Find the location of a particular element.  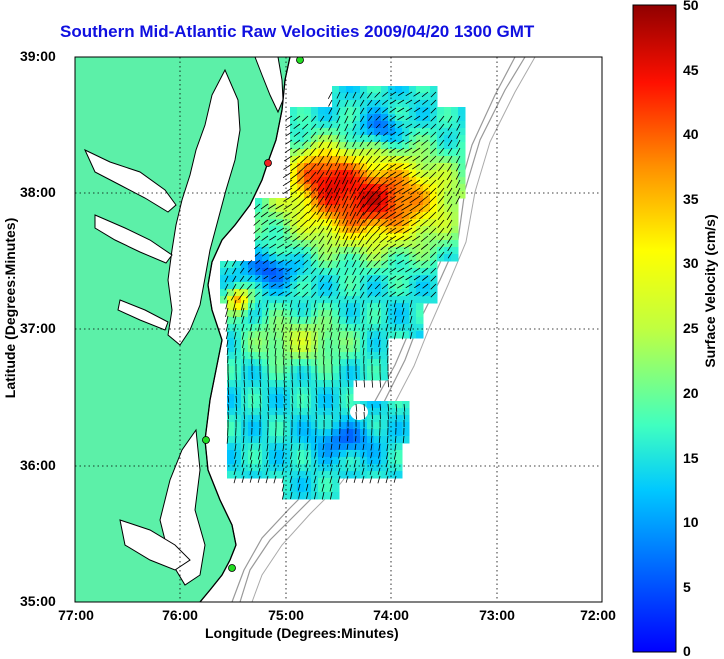

data-gap is located at coordinates (359, 412).